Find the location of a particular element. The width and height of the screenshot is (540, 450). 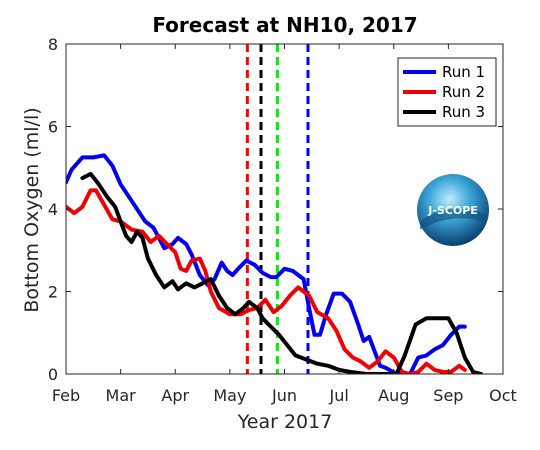

x-tick-label: Apr is located at coordinates (175, 395).